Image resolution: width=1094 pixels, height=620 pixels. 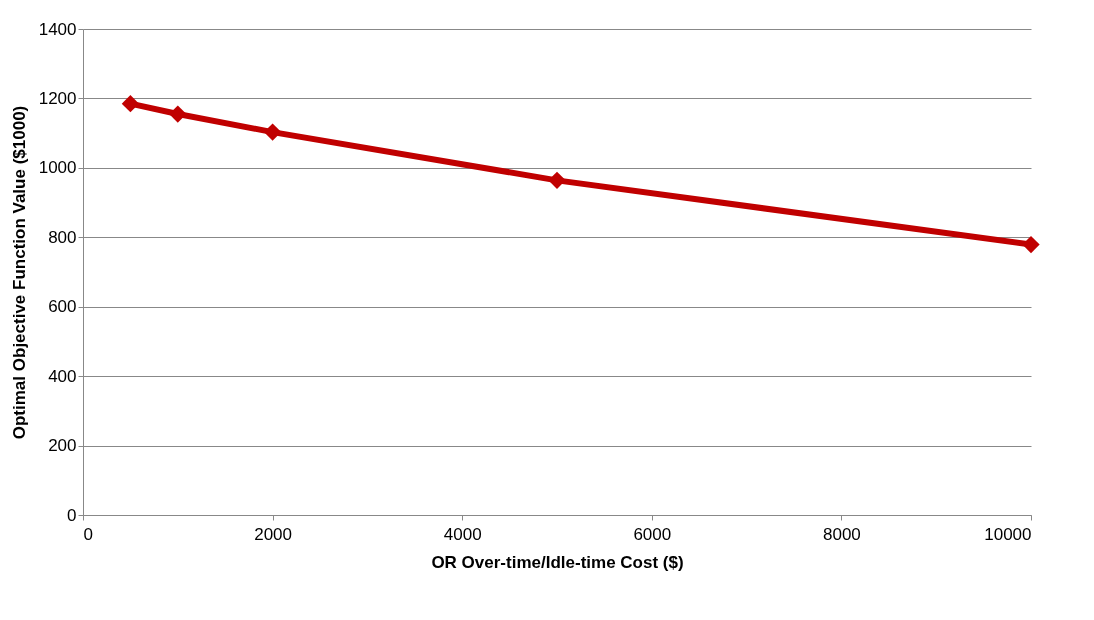 What do you see at coordinates (841, 534) in the screenshot?
I see `x-tick-label: 8000` at bounding box center [841, 534].